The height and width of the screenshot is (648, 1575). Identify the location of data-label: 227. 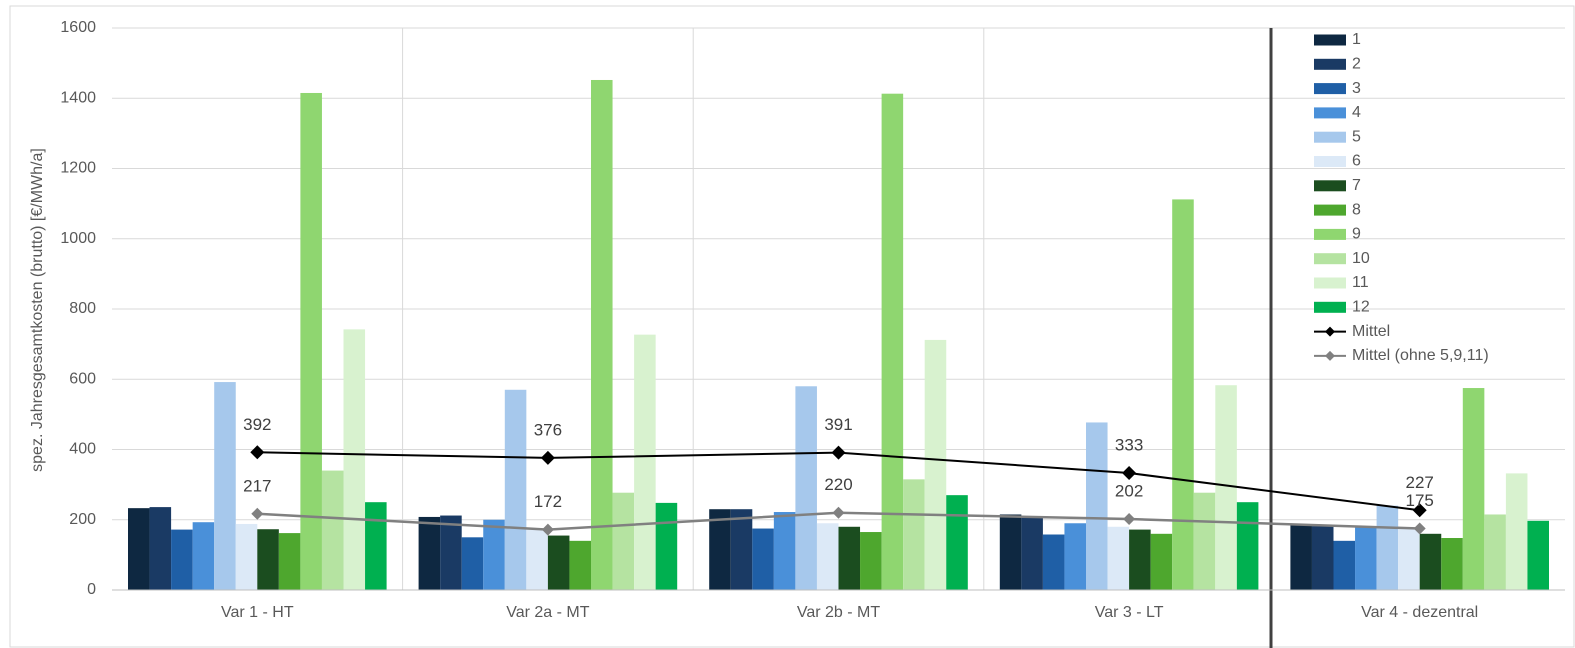
(1420, 482).